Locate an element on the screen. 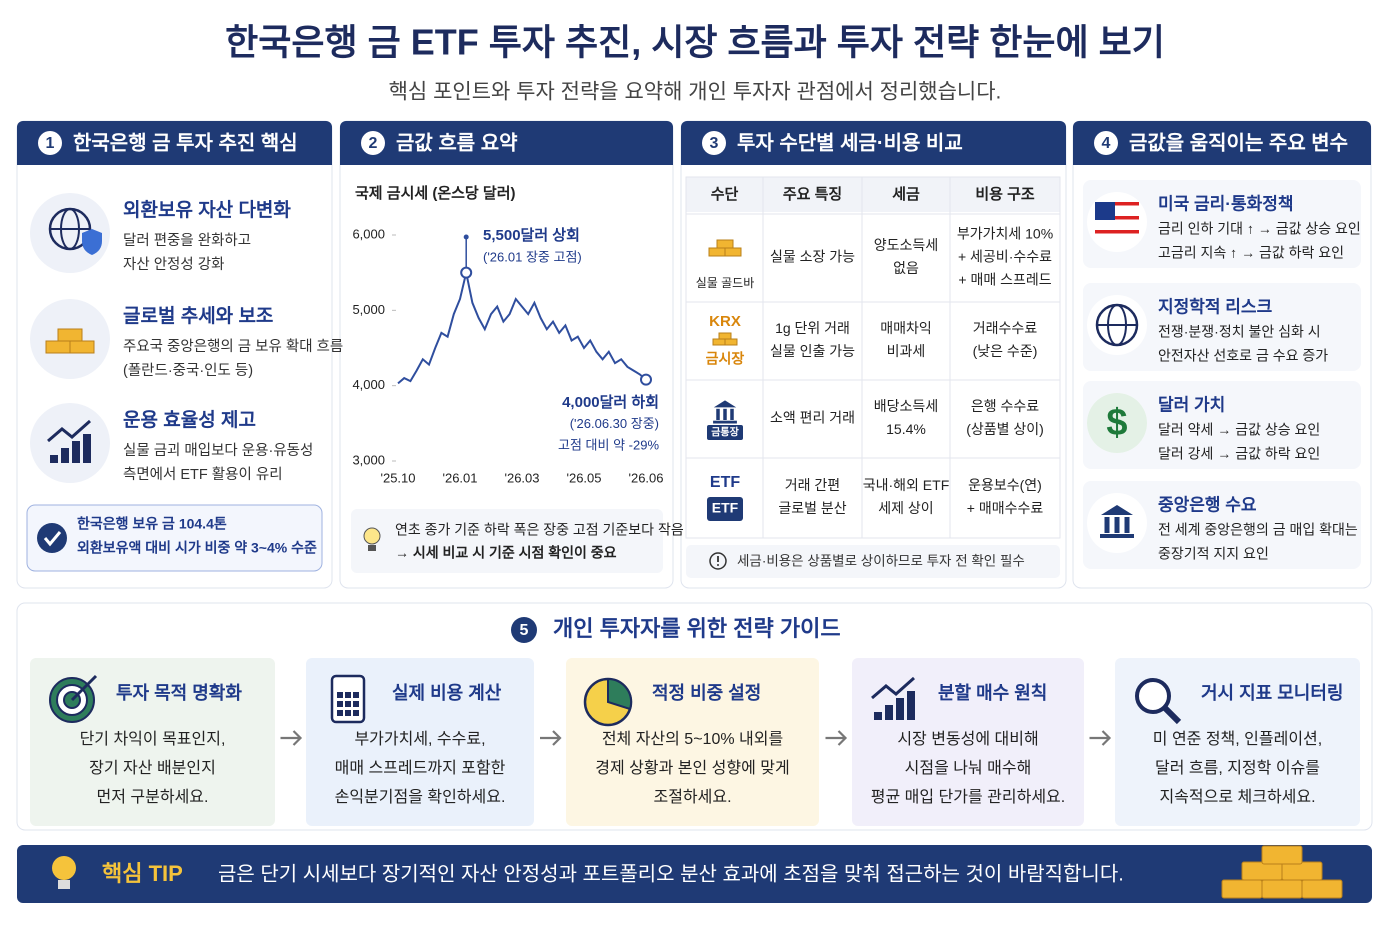 Image resolution: width=1390 pixels, height=927 pixels. tip-label: 핵심 TIP is located at coordinates (142, 873).